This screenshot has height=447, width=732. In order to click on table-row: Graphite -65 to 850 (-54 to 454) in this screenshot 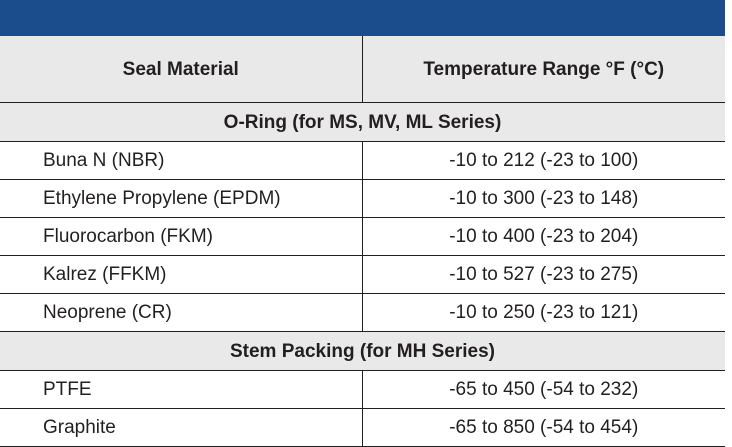, I will do `click(362, 427)`.